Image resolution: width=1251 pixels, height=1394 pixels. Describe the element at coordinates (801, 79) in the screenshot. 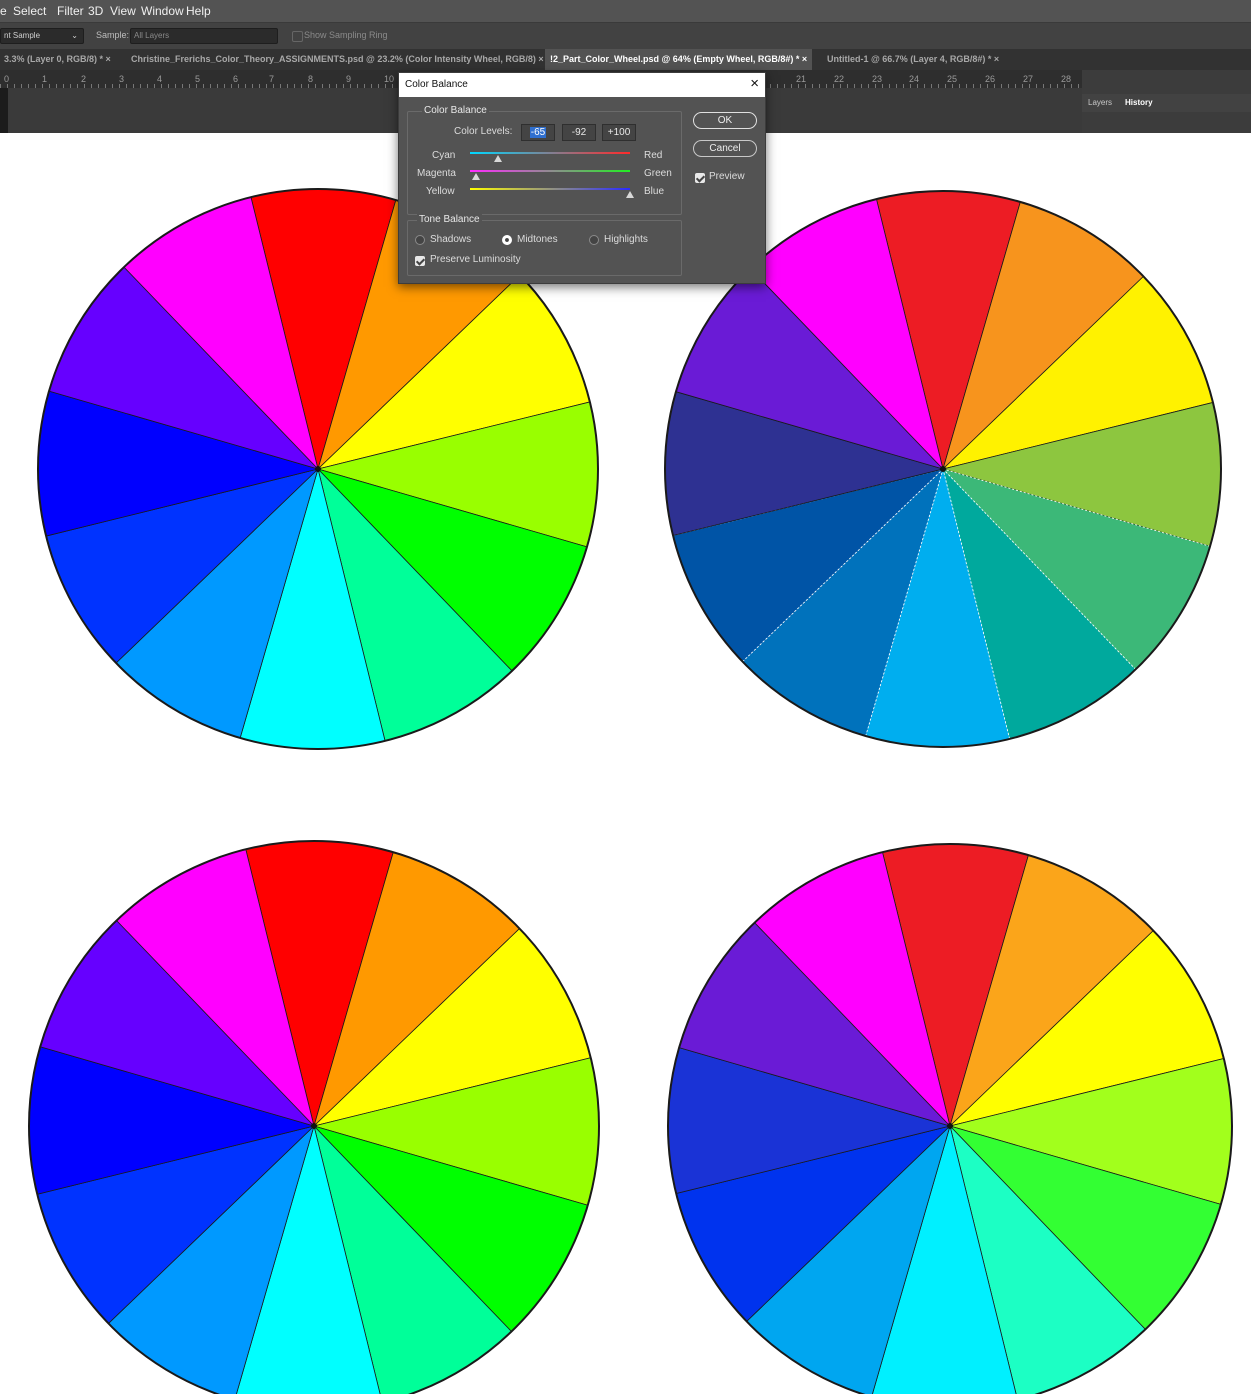

I see `ruler-number: 21` at that location.